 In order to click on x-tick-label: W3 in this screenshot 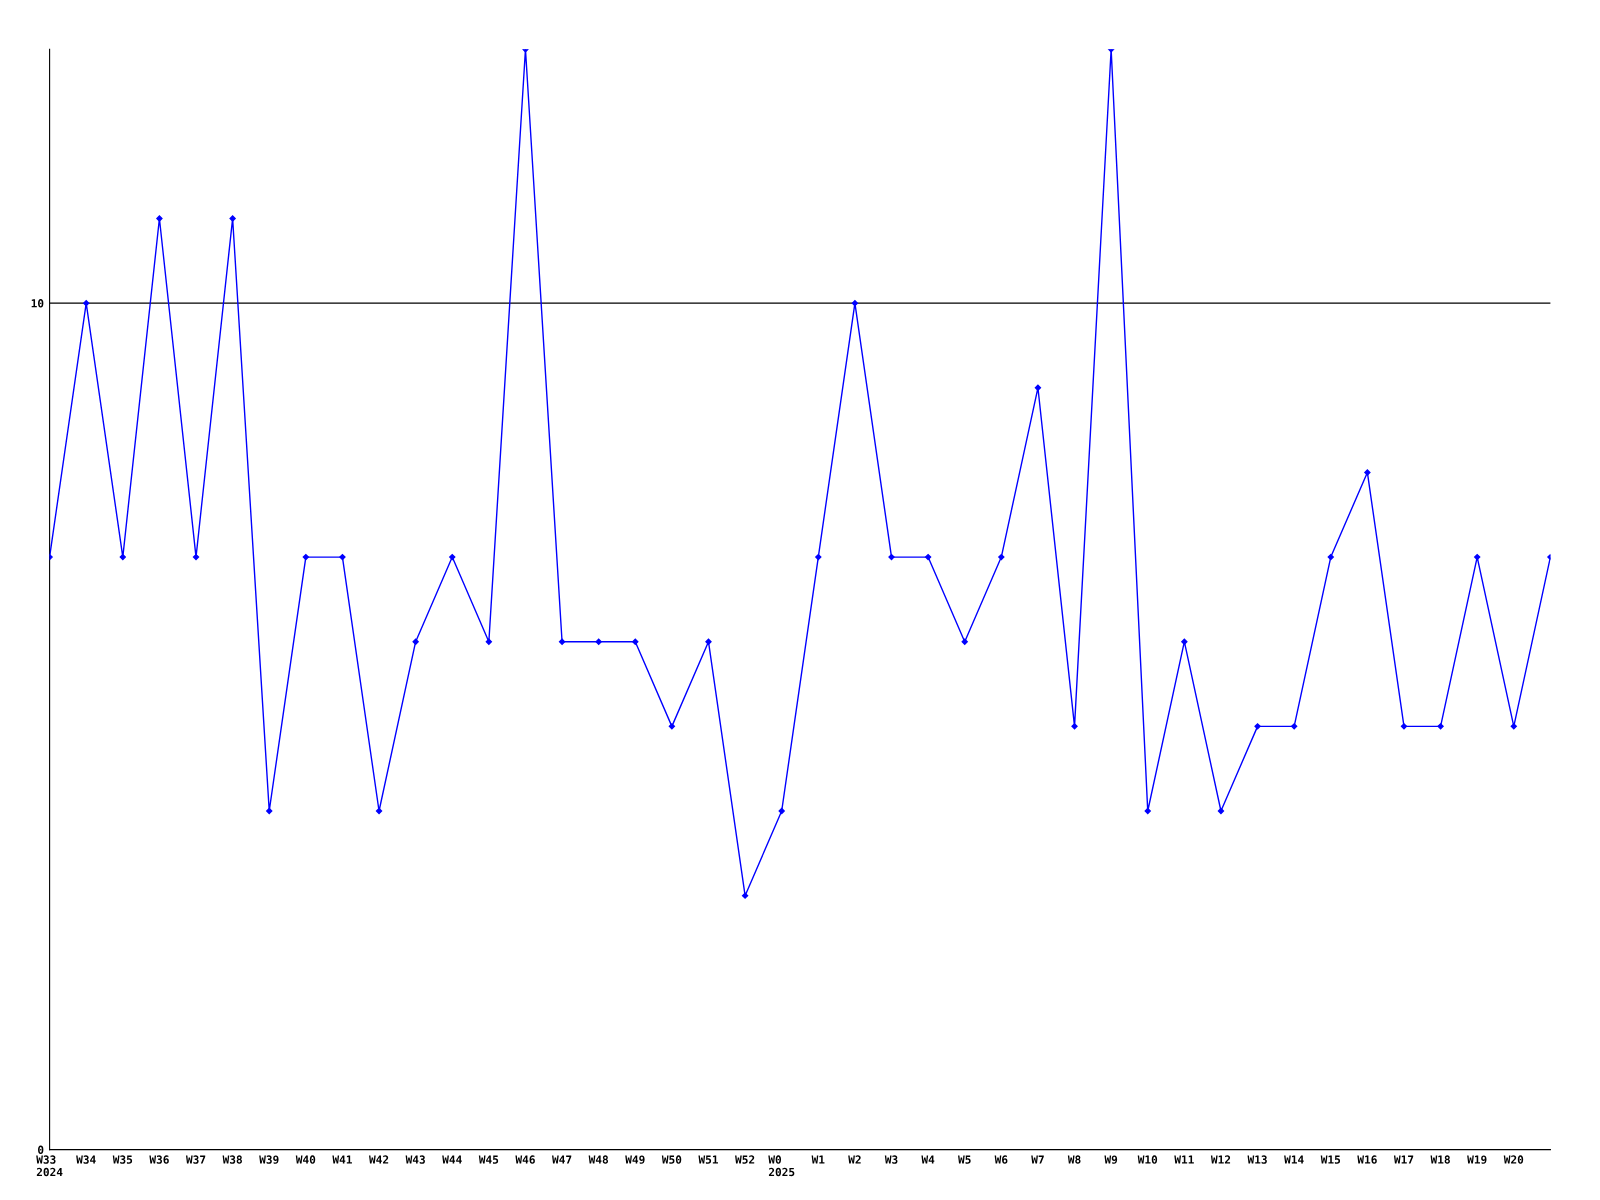, I will do `click(891, 1159)`.